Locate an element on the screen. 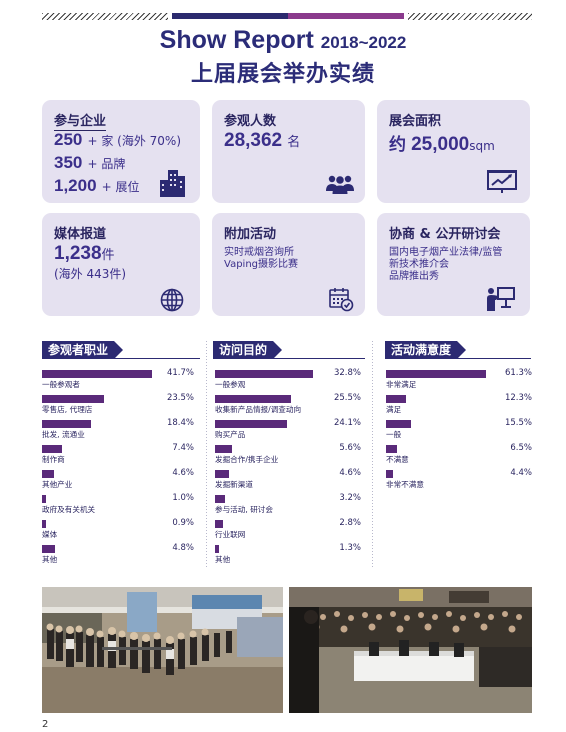  card-area: 展会面积 约 25,000sqm is located at coordinates (453, 151).